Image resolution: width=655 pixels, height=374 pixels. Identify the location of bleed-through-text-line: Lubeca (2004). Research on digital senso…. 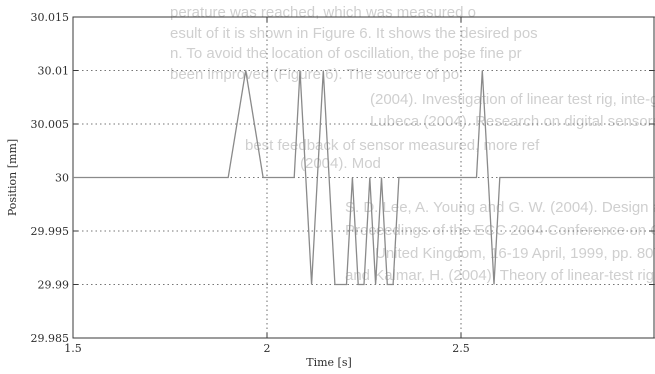
(512, 121).